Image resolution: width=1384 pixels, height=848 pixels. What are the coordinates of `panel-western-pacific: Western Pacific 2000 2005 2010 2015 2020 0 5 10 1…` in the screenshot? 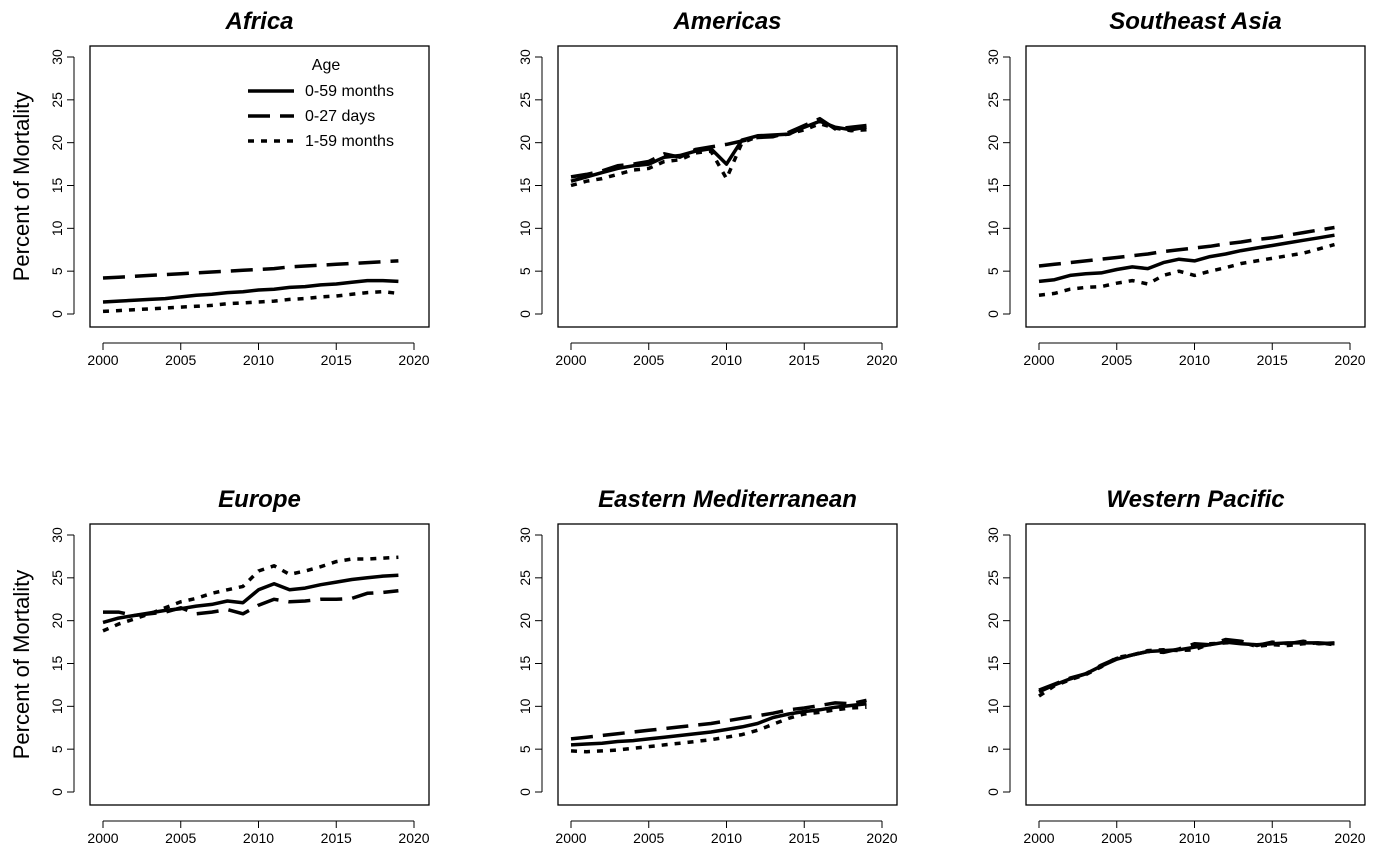 It's located at (1175, 666).